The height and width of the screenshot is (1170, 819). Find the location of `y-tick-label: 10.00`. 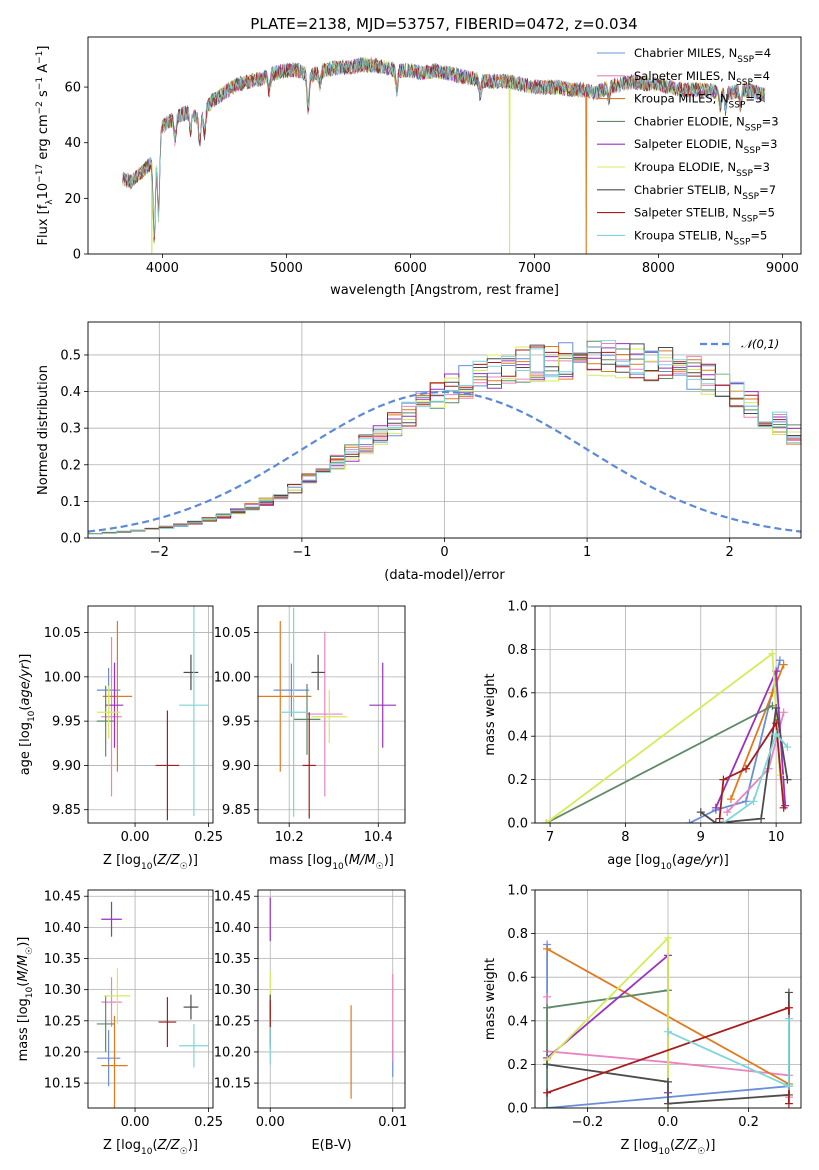

y-tick-label: 10.00 is located at coordinates (232, 677).